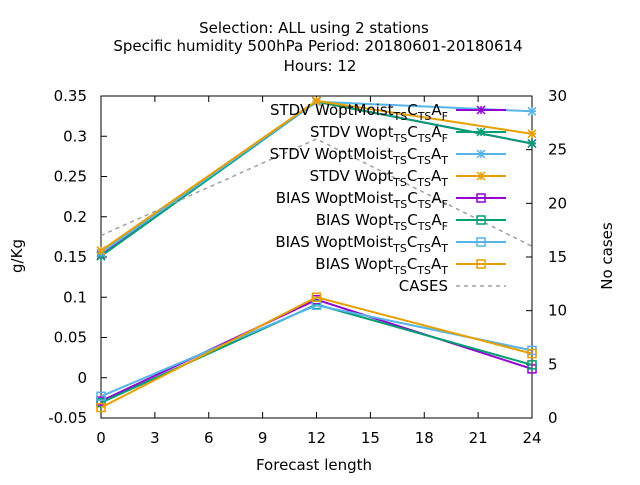 The width and height of the screenshot is (640, 485). What do you see at coordinates (75, 297) in the screenshot?
I see `y-tick-label: 0.1` at bounding box center [75, 297].